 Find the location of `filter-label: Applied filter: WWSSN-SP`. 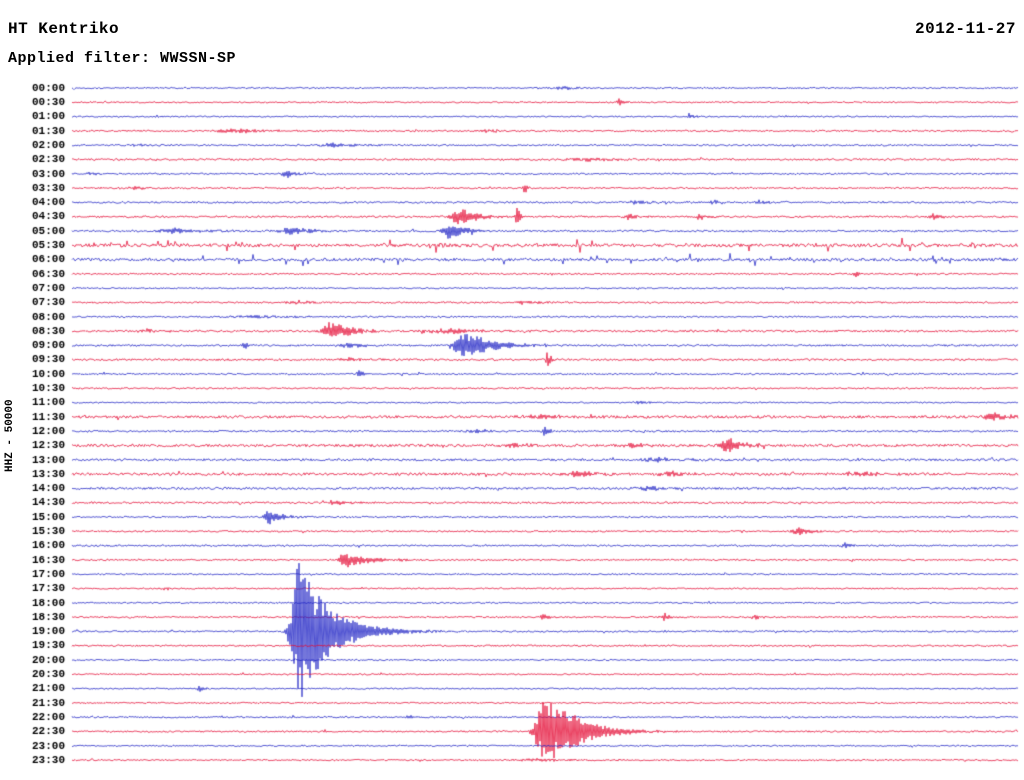

filter-label: Applied filter: WWSSN-SP is located at coordinates (122, 58).